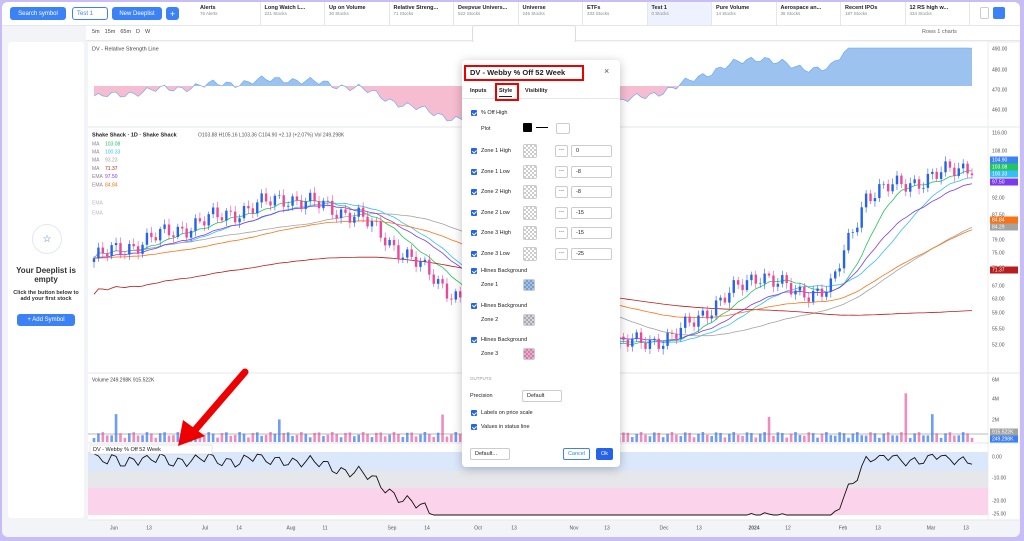 This screenshot has height=541, width=1024. I want to click on price-tag-text: 71.37, so click(998, 270).